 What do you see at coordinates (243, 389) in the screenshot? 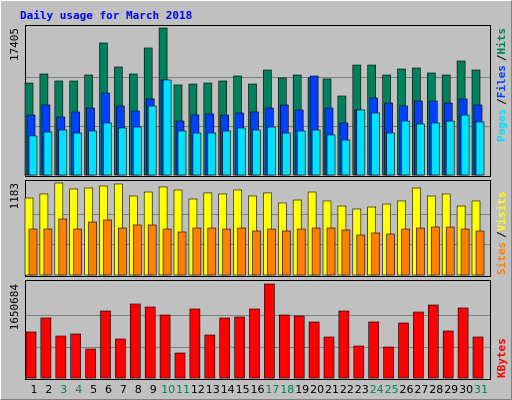
I see `x-tick-label: 15` at bounding box center [243, 389].